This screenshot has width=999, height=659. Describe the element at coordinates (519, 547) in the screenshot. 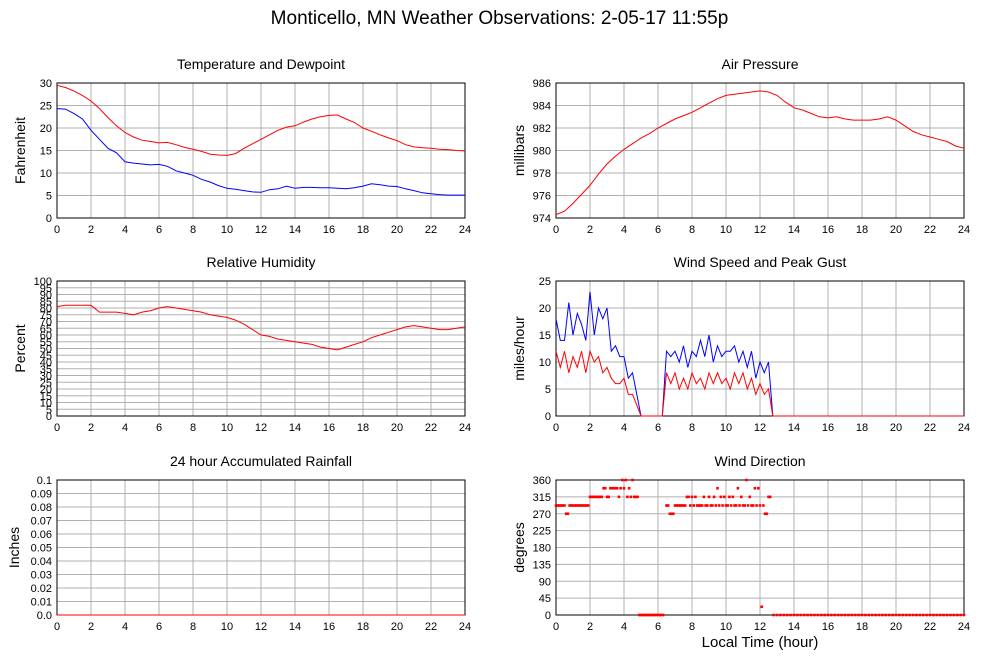

I see `y-axis-label: degrees` at that location.